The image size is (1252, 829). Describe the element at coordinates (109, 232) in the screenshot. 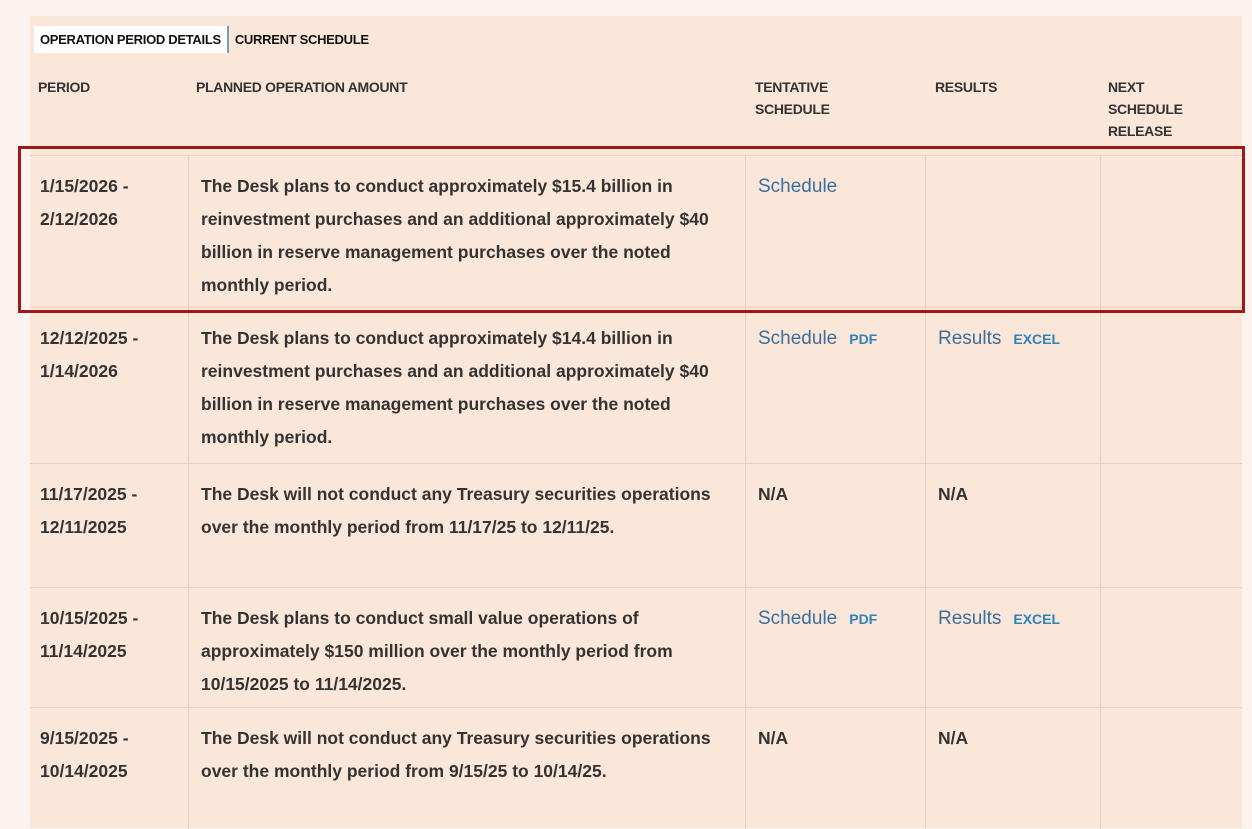

I see `table-cell: 1/15/2026 - 2/12/2026` at that location.